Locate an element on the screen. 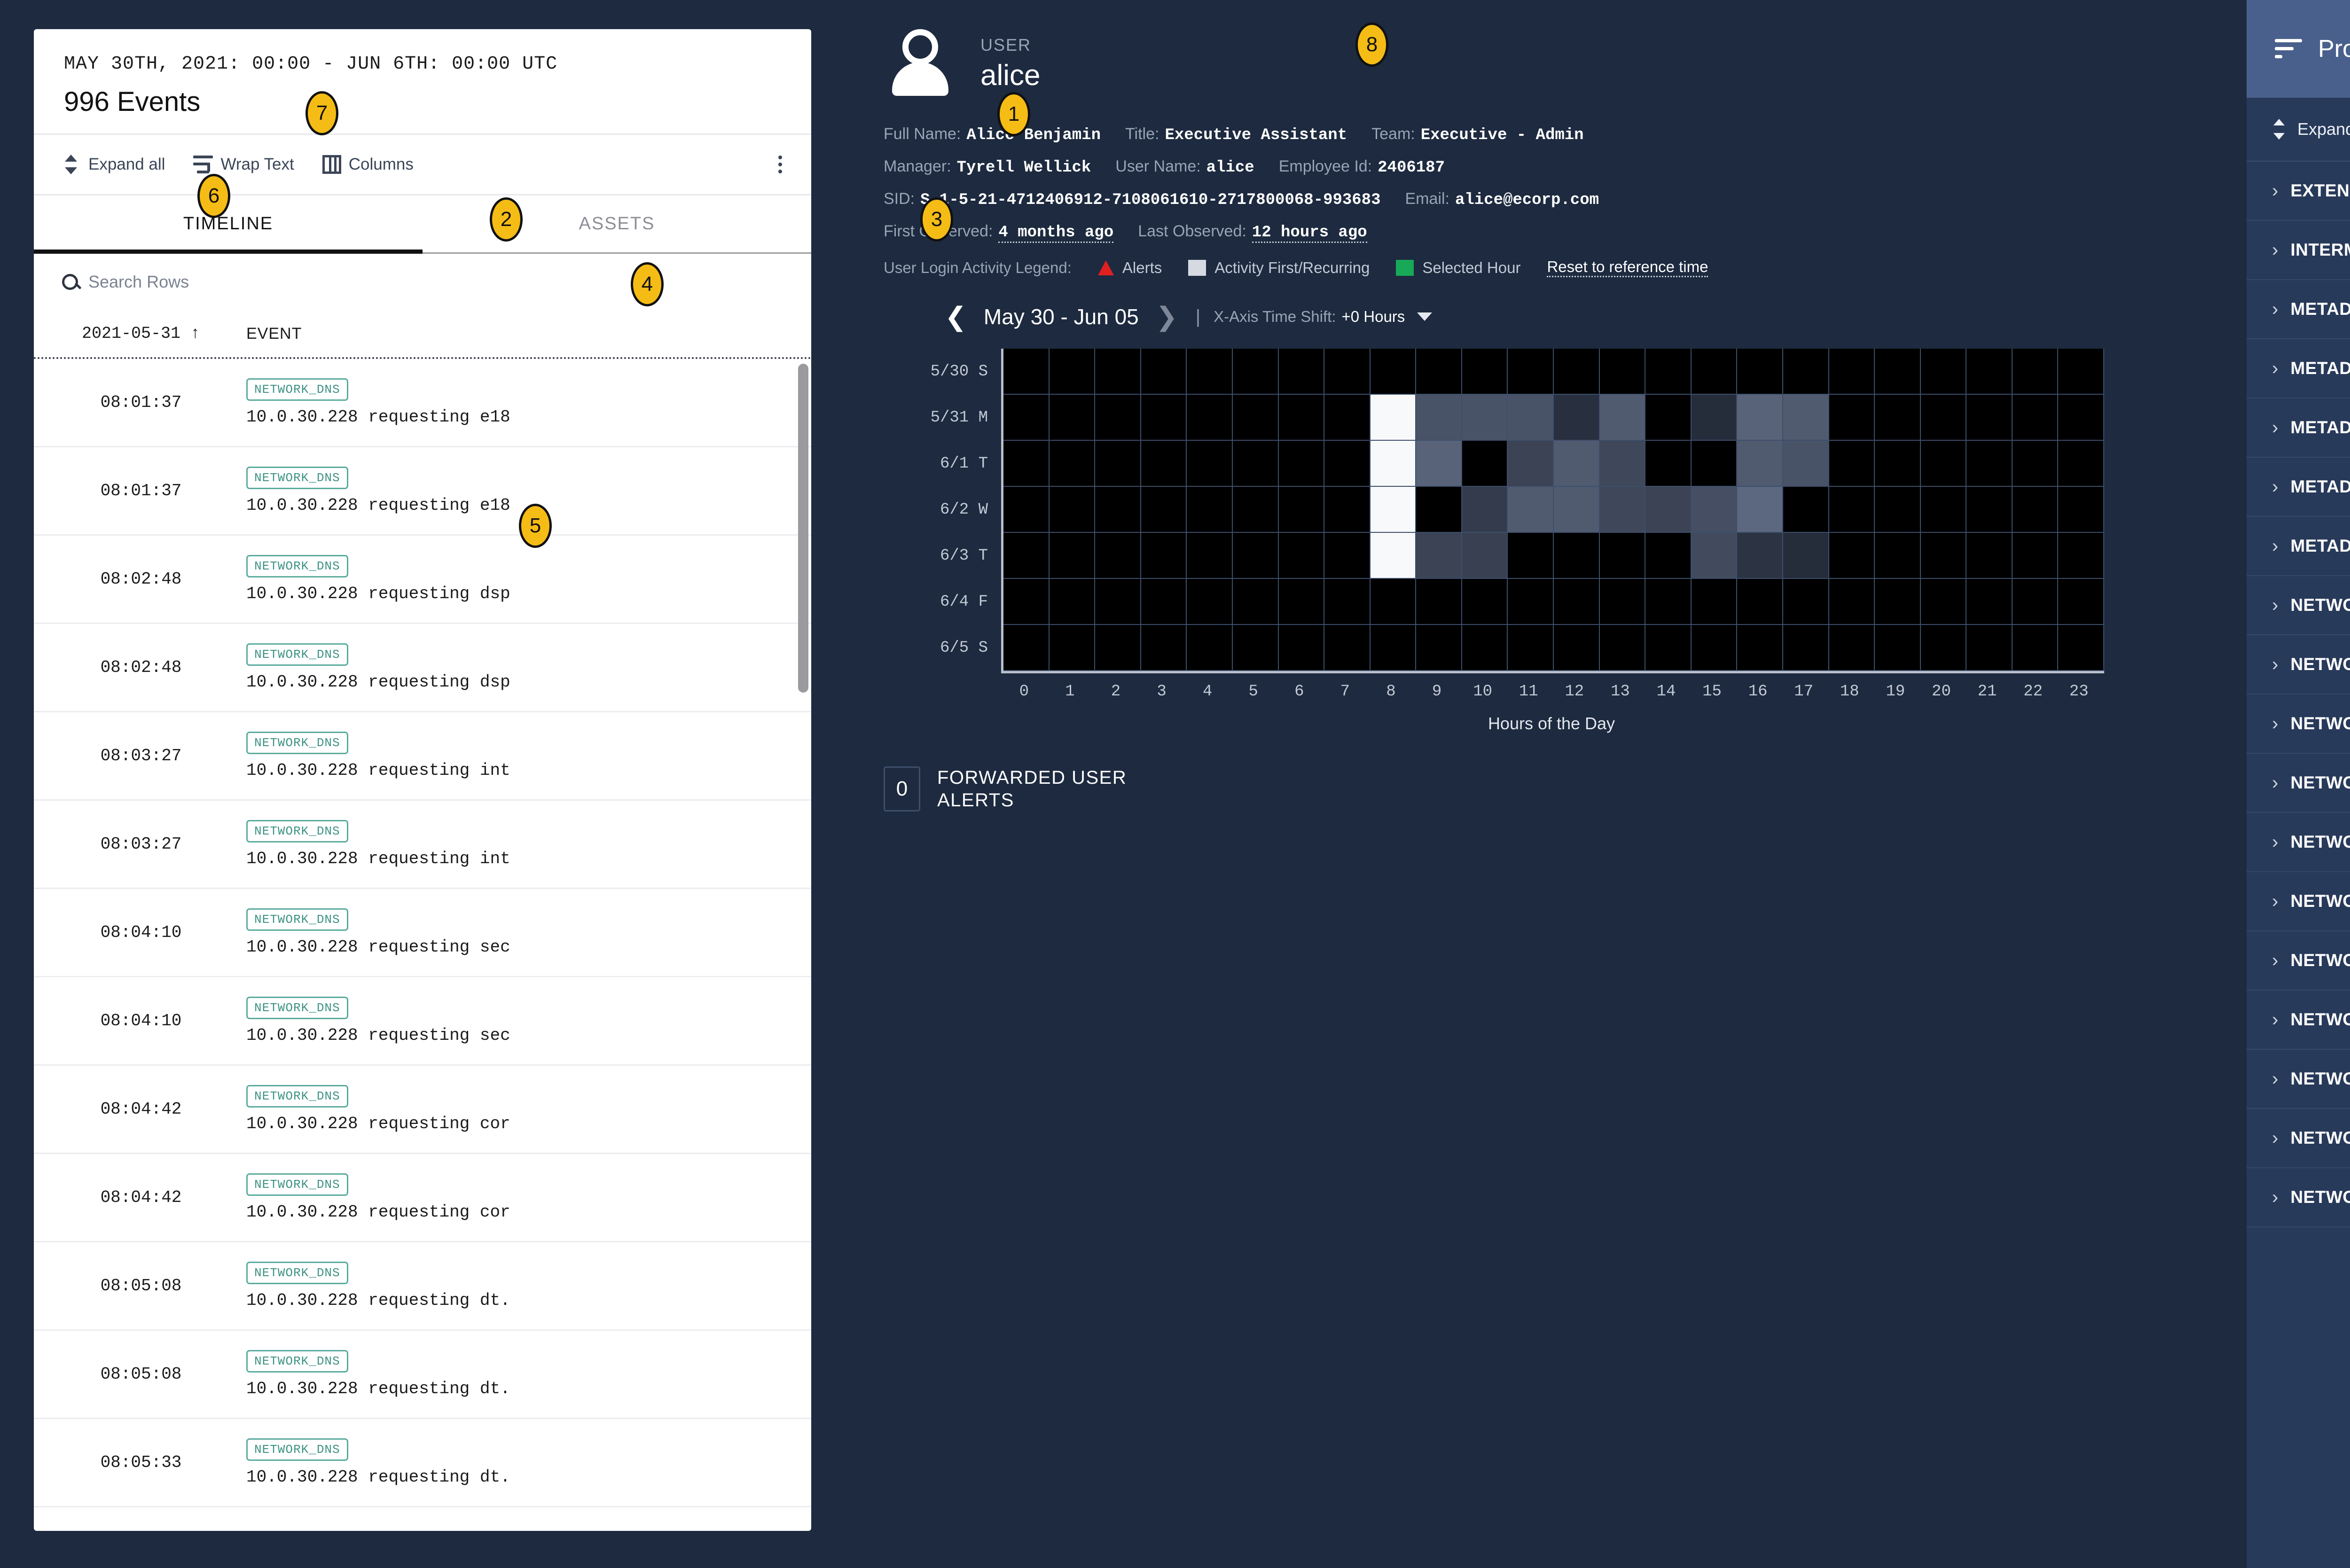 The height and width of the screenshot is (1568, 2350). filter-field-item: › NETWORK.APPLICATION_PROTOCOL is located at coordinates (2298, 605).